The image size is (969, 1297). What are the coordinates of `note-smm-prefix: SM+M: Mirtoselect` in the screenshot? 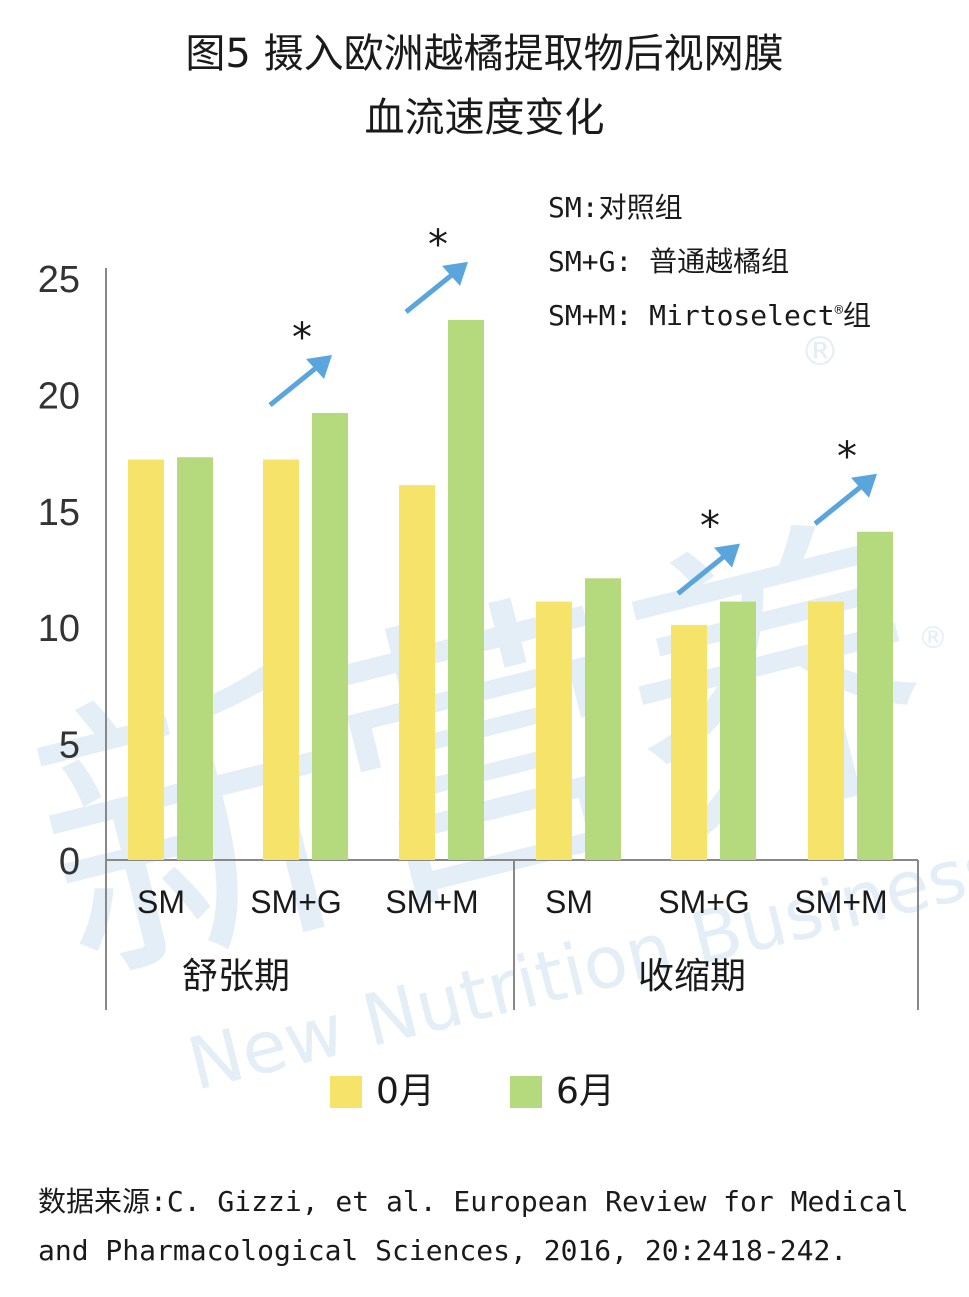 It's located at (691, 315).